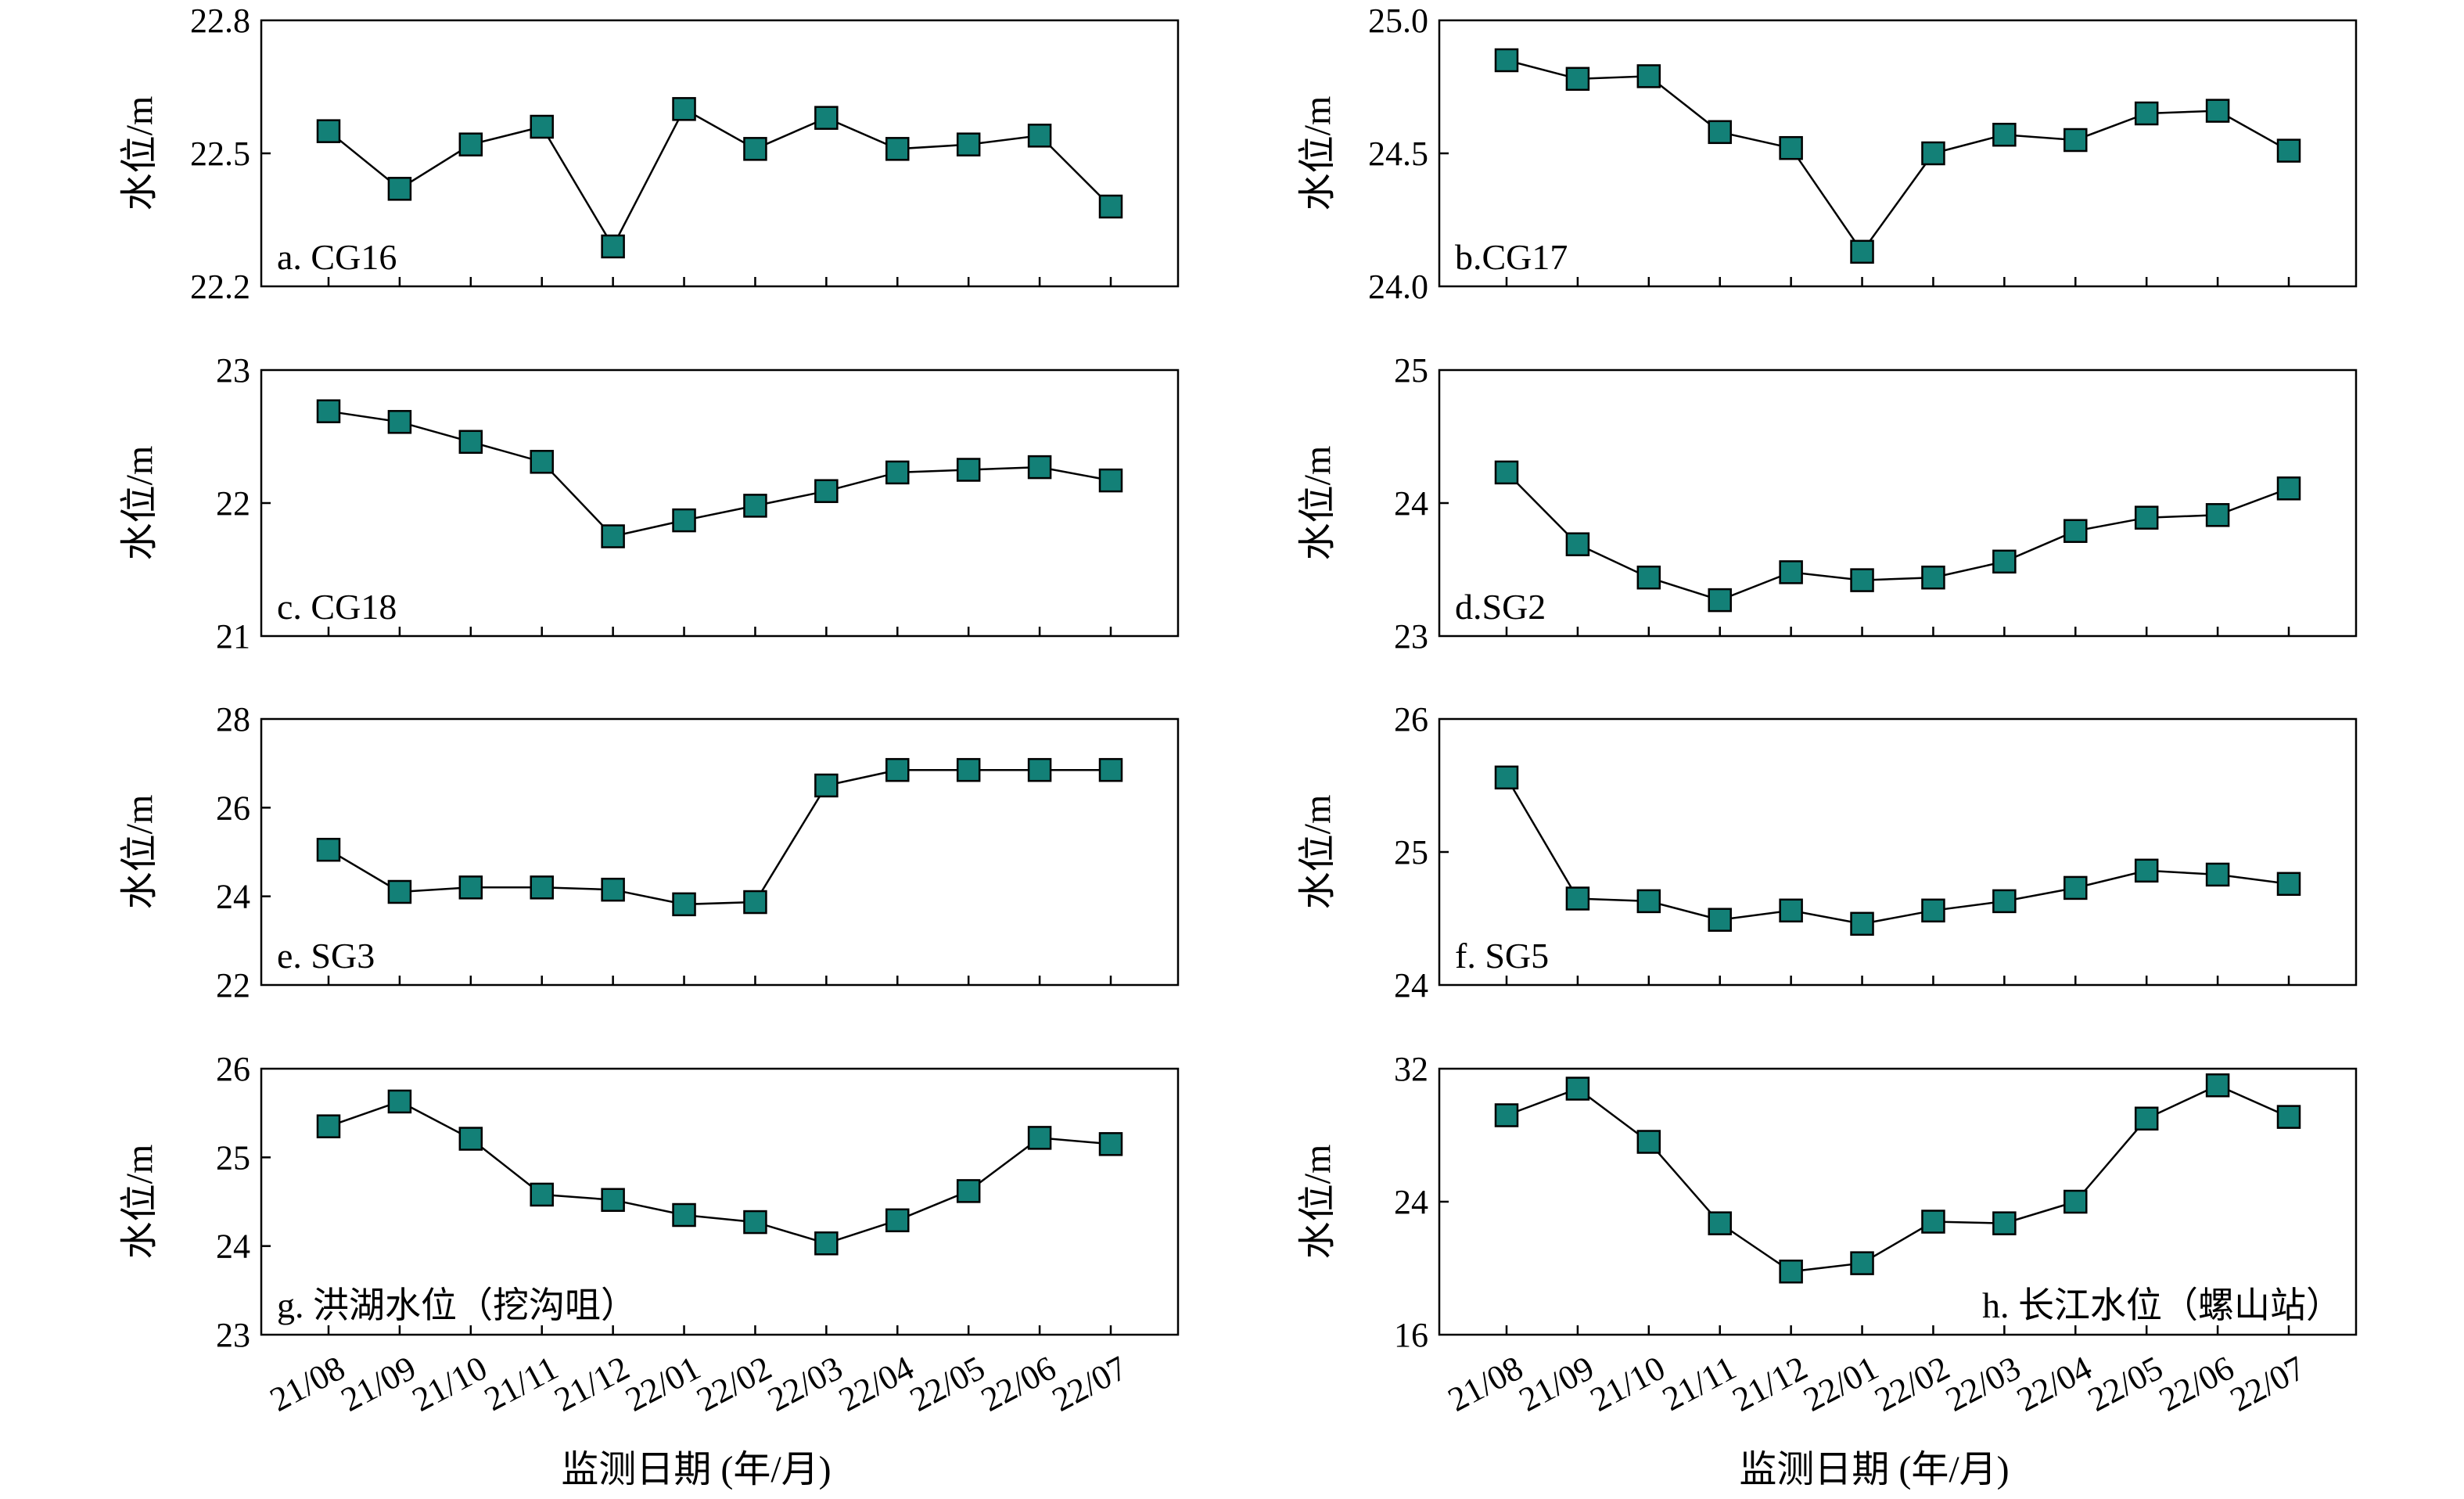  Describe the element at coordinates (220, 287) in the screenshot. I see `y-tick-label: 22.2` at that location.